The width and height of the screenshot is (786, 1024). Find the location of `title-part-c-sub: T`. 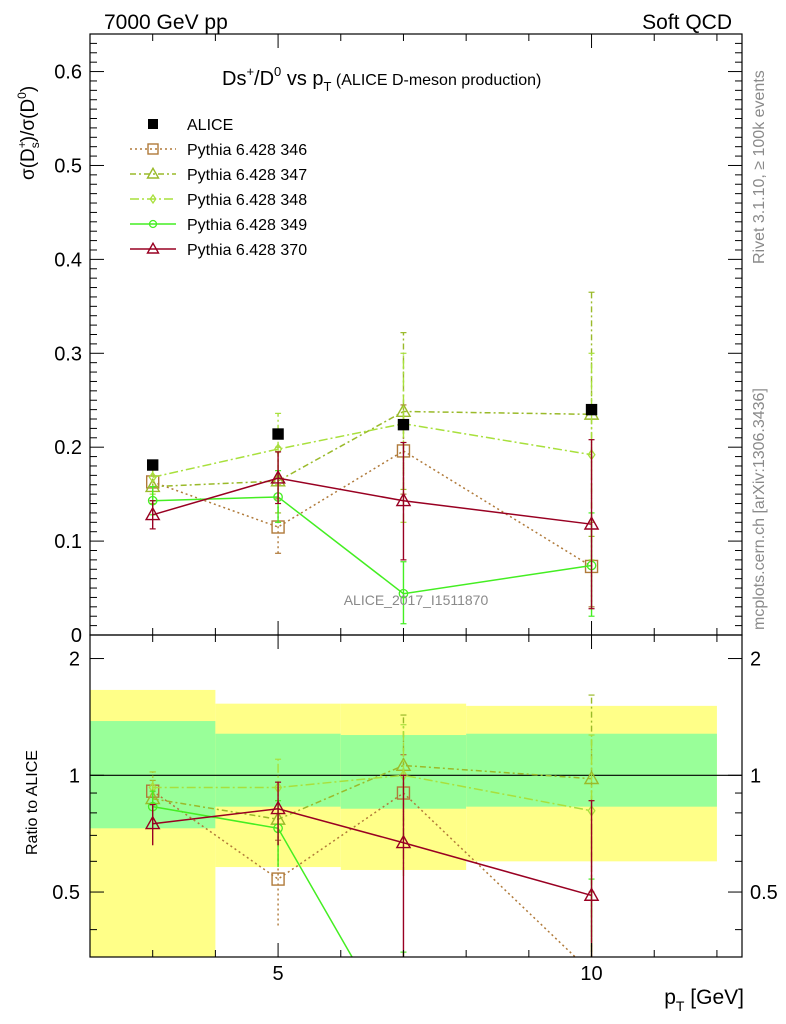

title-part-c-sub: T is located at coordinates (328, 86).